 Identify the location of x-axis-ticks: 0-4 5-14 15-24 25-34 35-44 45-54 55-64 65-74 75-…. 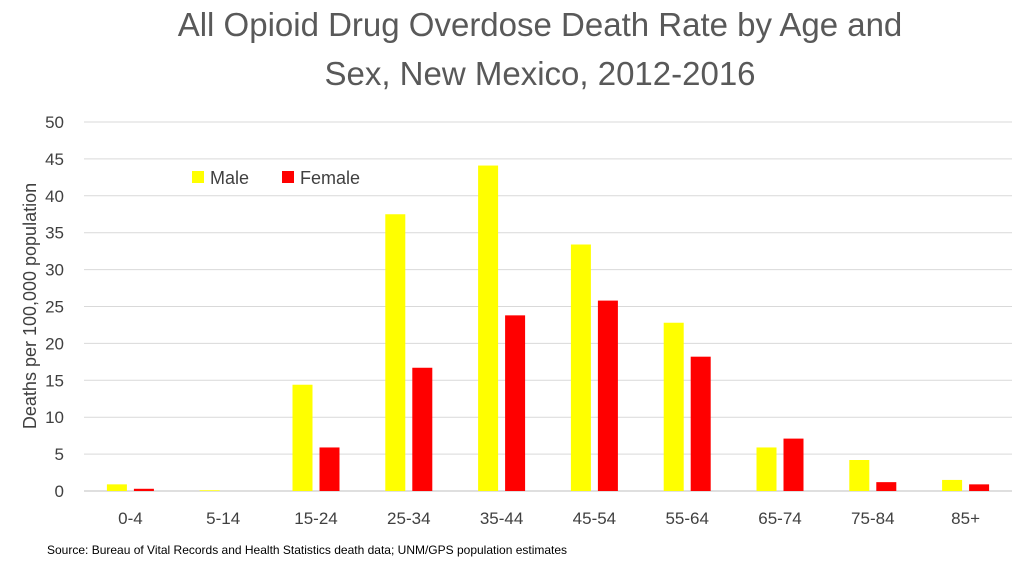
(549, 518).